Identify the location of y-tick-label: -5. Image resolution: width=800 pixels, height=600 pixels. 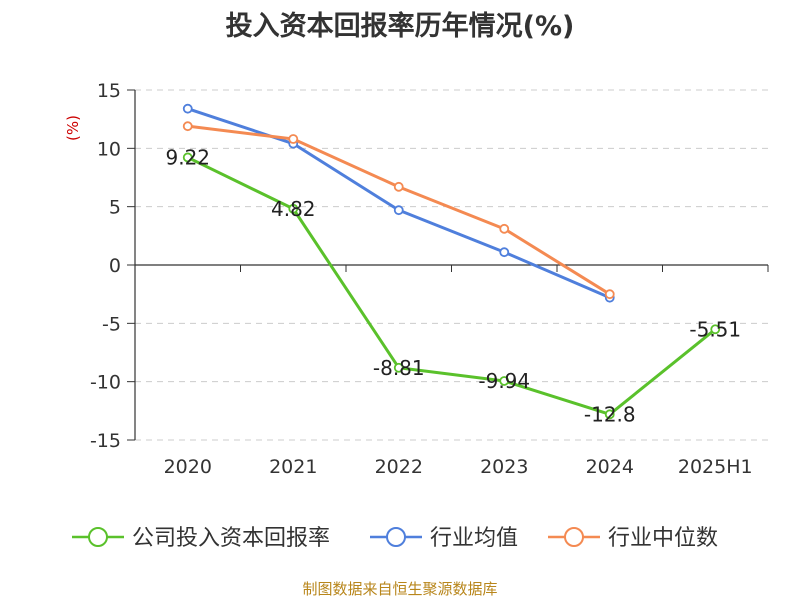
(111, 324).